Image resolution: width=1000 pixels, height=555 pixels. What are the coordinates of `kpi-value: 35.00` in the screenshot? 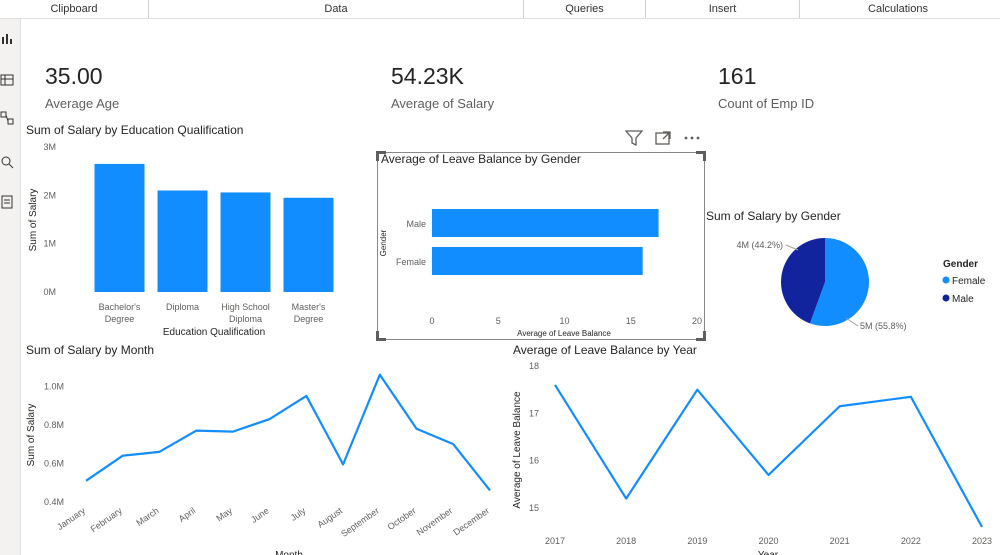 It's located at (74, 76).